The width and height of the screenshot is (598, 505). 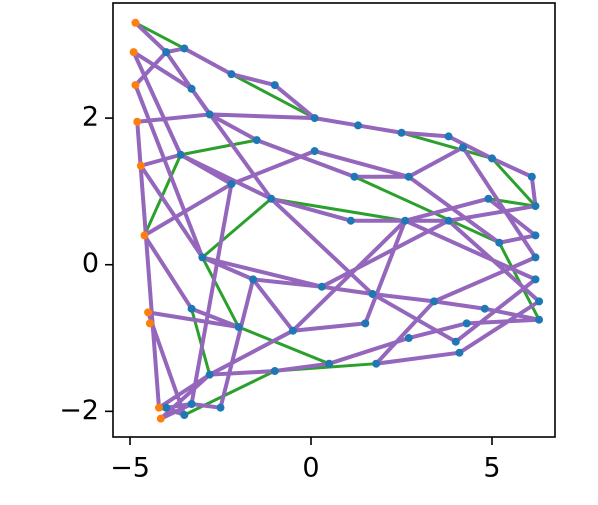 What do you see at coordinates (90, 117) in the screenshot?
I see `y-tick-label: 2` at bounding box center [90, 117].